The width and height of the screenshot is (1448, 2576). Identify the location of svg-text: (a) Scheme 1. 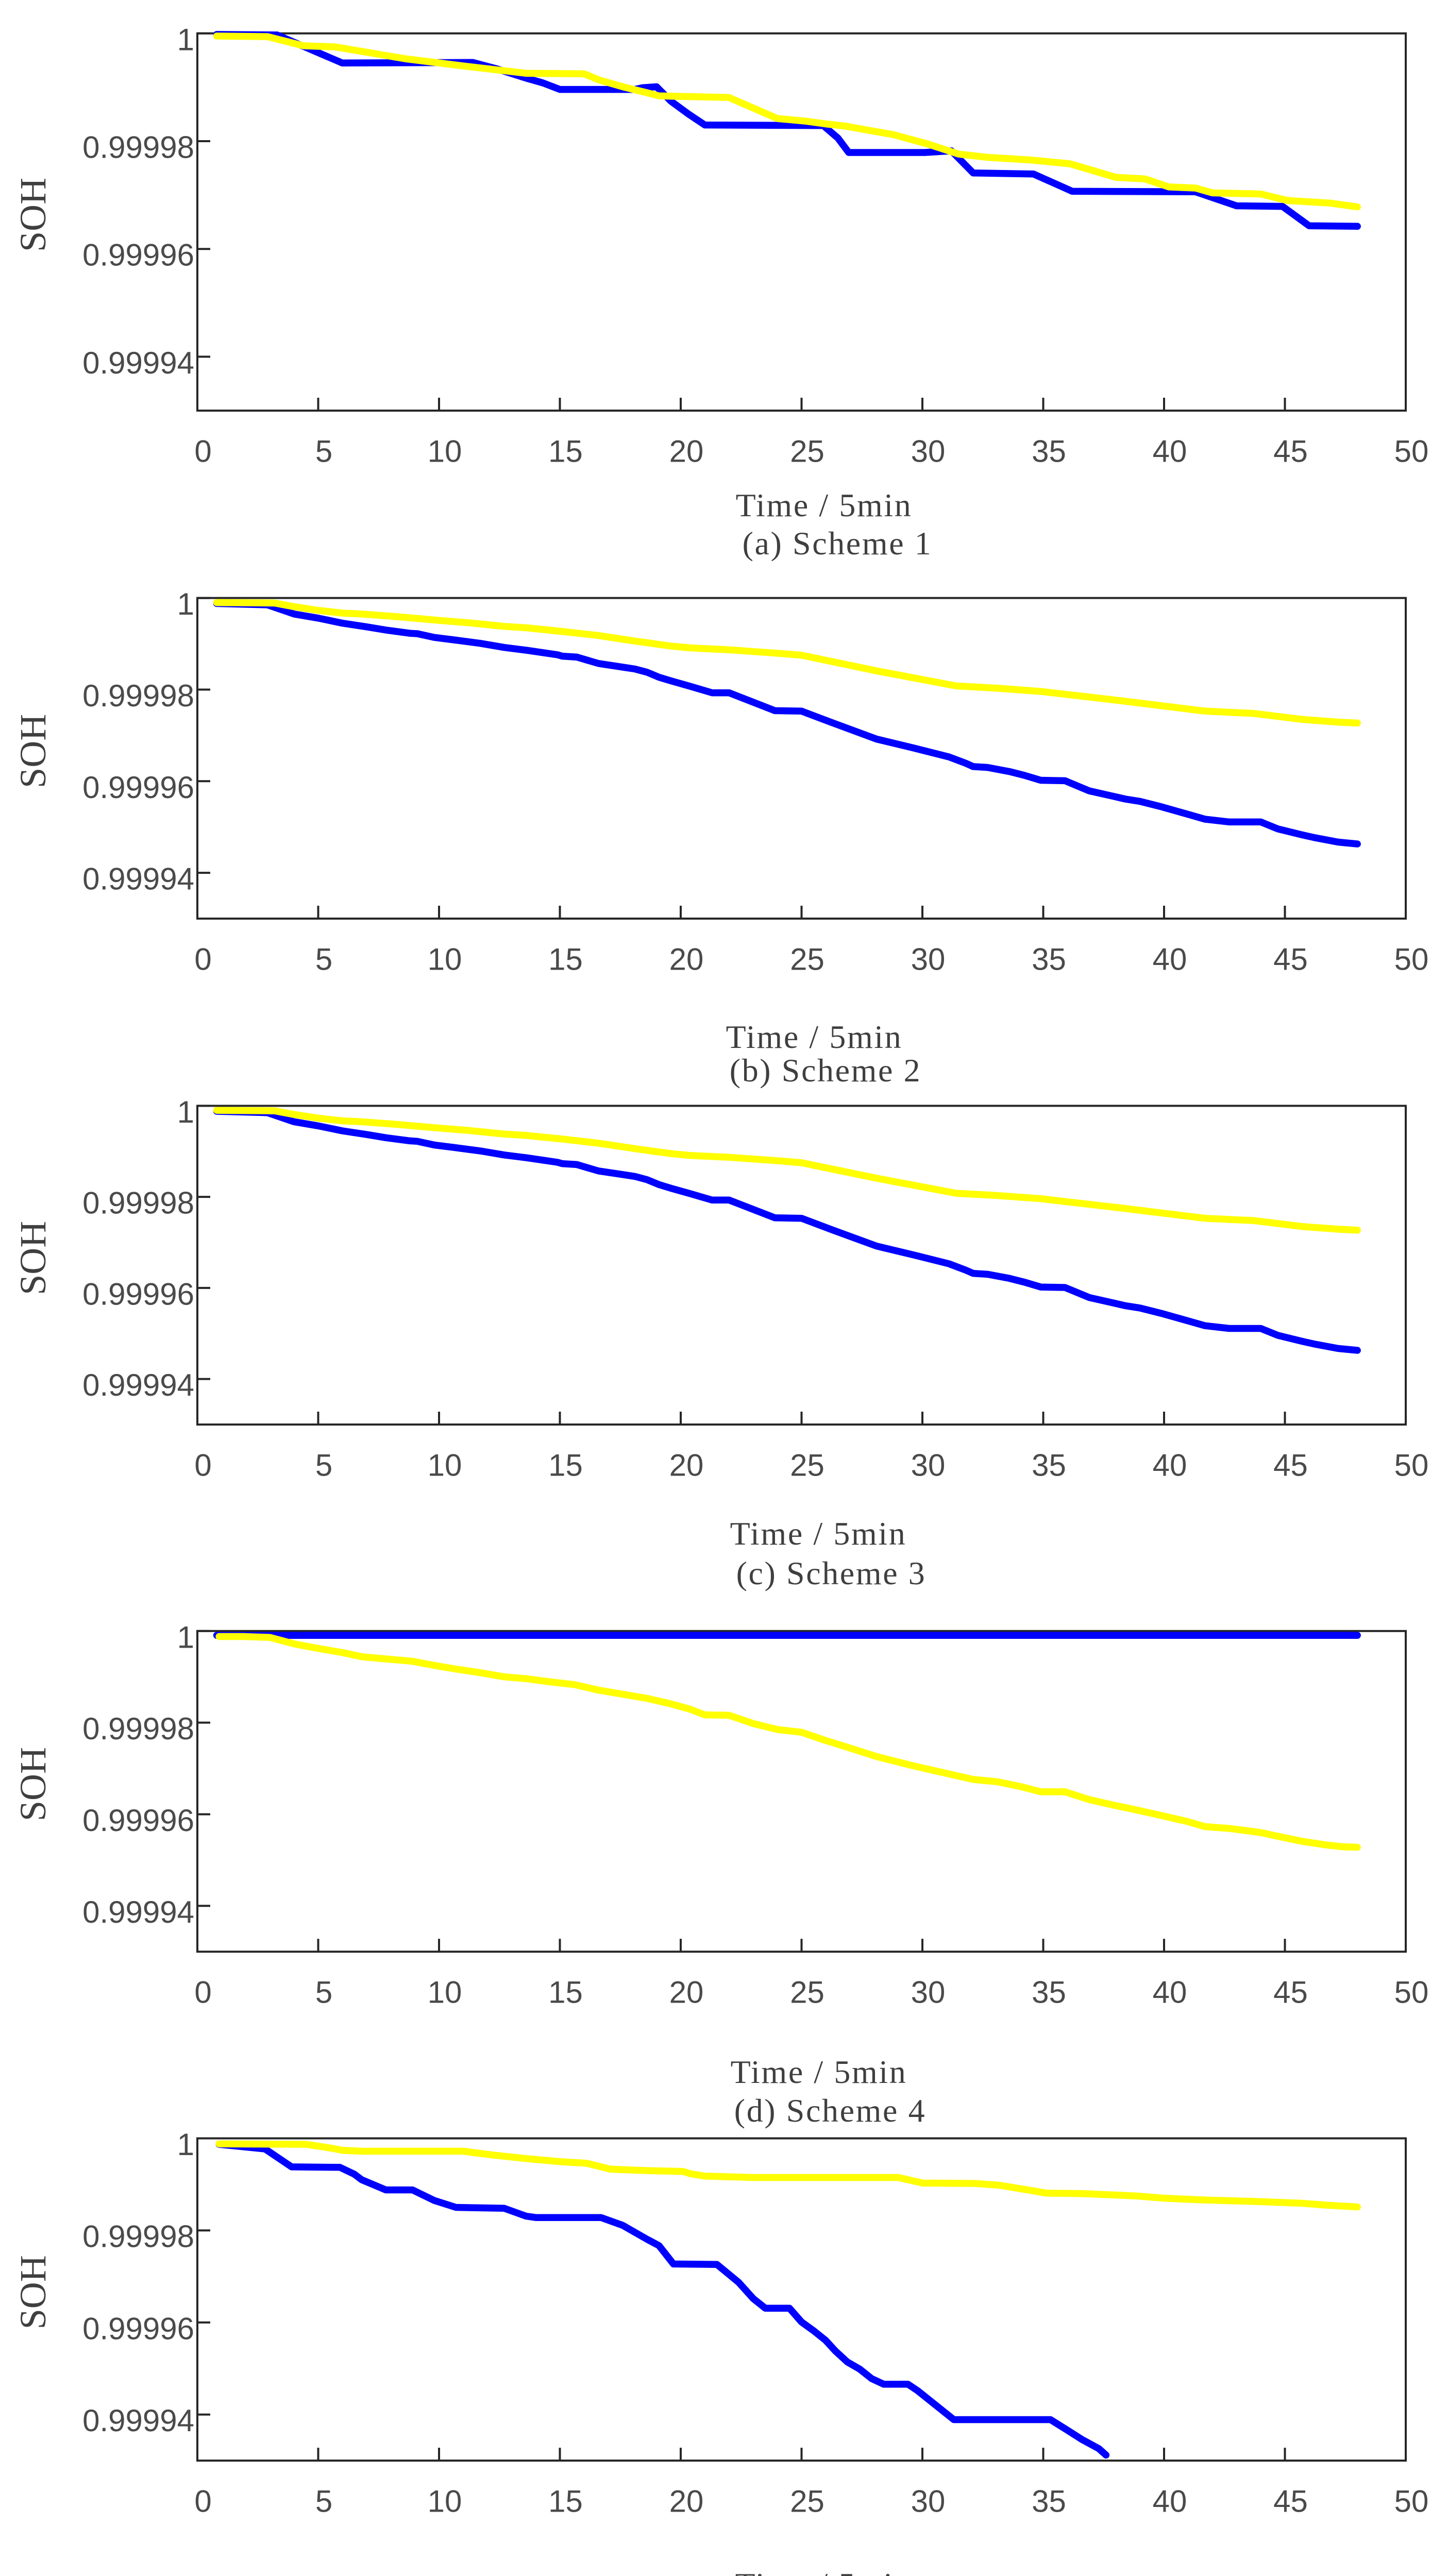
(838, 543).